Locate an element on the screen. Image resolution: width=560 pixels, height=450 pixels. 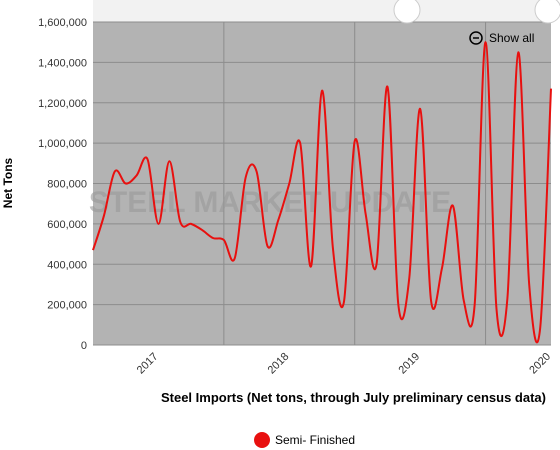
reset-zoom: Show all is located at coordinates (501, 38).